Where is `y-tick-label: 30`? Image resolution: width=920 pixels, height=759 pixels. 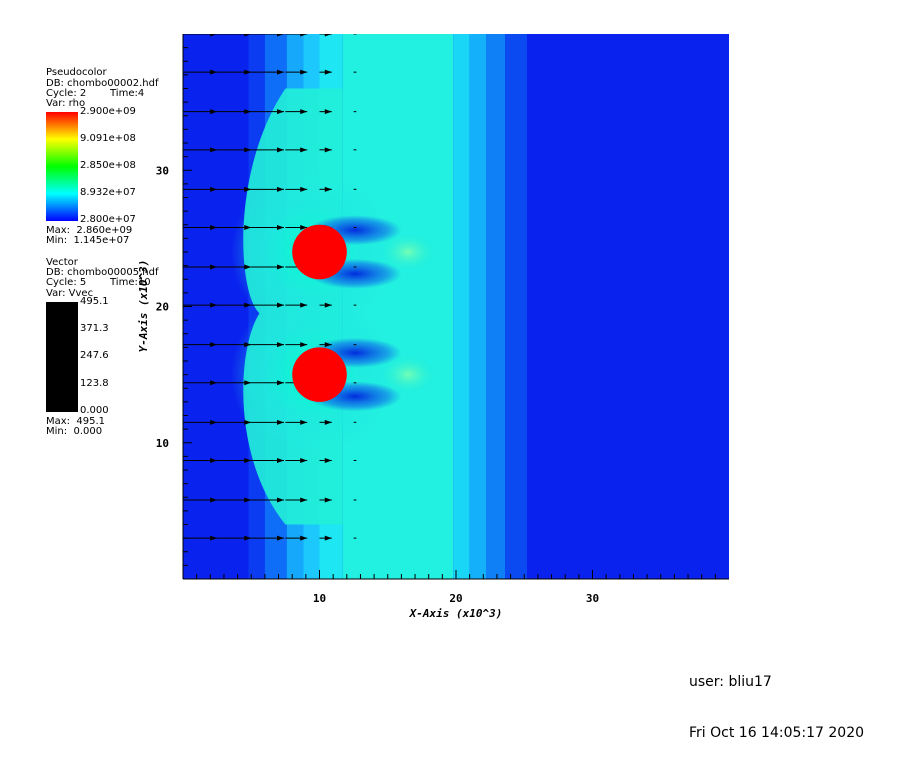
y-tick-label: 30 is located at coordinates (162, 170).